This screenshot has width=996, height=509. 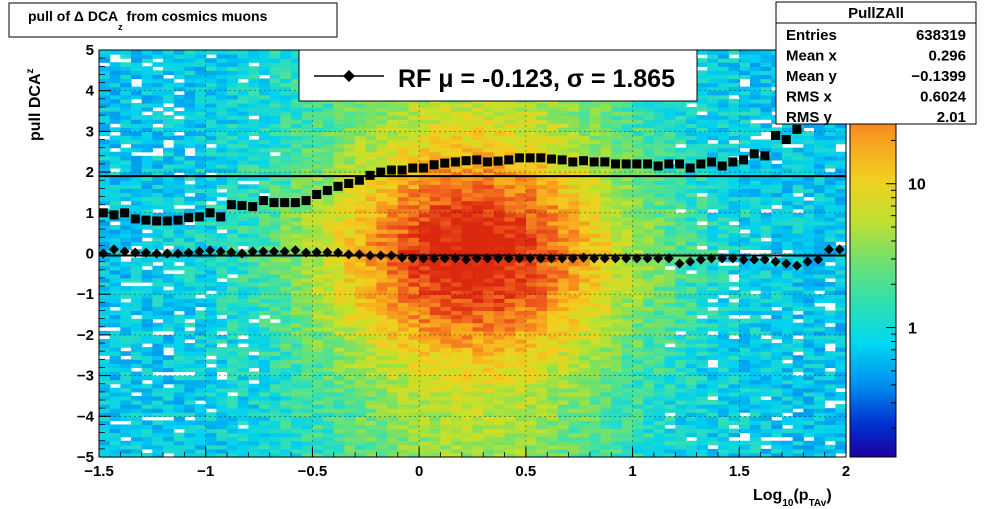 What do you see at coordinates (313, 471) in the screenshot?
I see `x-tick-label: −0.5` at bounding box center [313, 471].